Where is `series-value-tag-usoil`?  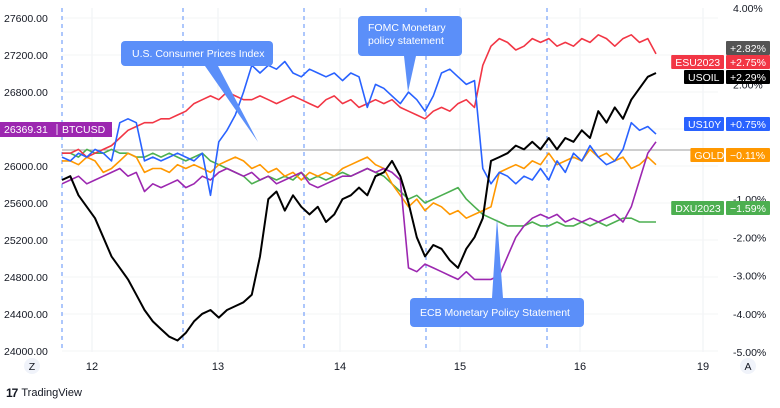
series-value-tag-usoil is located at coordinates (748, 77).